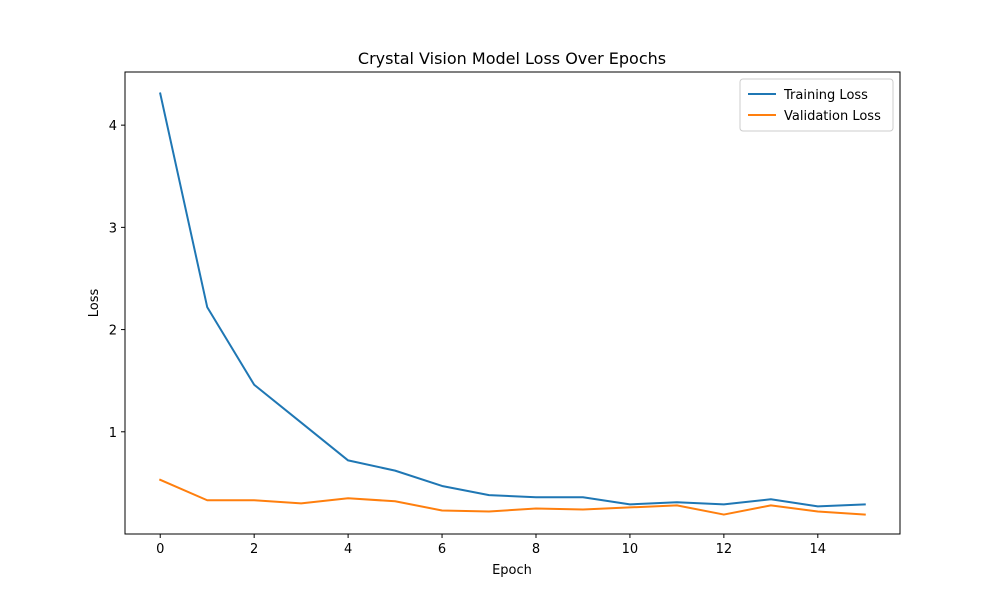 The height and width of the screenshot is (600, 1000). What do you see at coordinates (825, 95) in the screenshot?
I see `legend-label-training-loss: Training Loss` at bounding box center [825, 95].